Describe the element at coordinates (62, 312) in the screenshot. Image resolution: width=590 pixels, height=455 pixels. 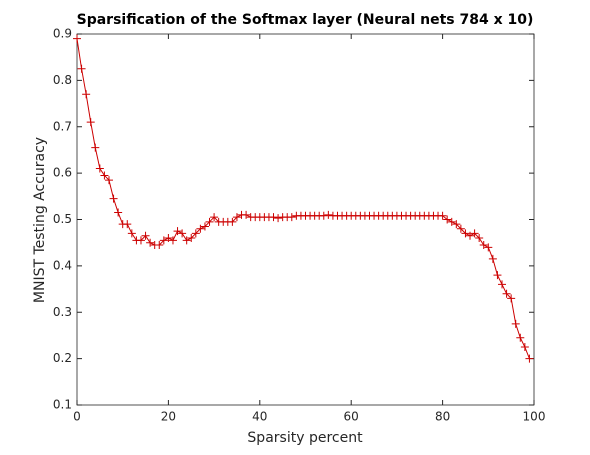
I see `y-tick-label: 0.3` at that location.